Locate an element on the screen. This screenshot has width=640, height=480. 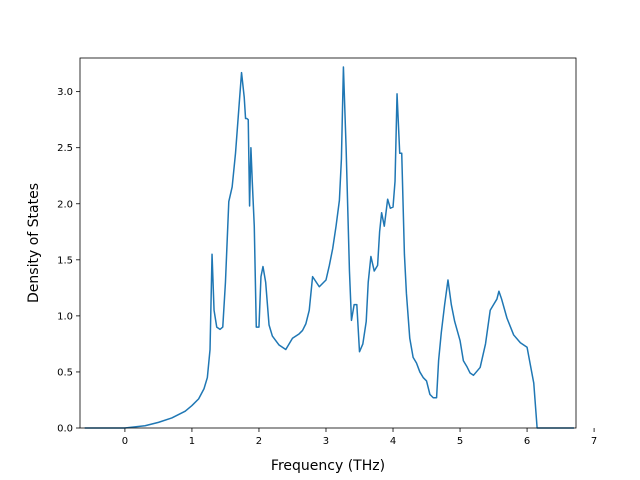
x-tick-label: 7 is located at coordinates (594, 441).